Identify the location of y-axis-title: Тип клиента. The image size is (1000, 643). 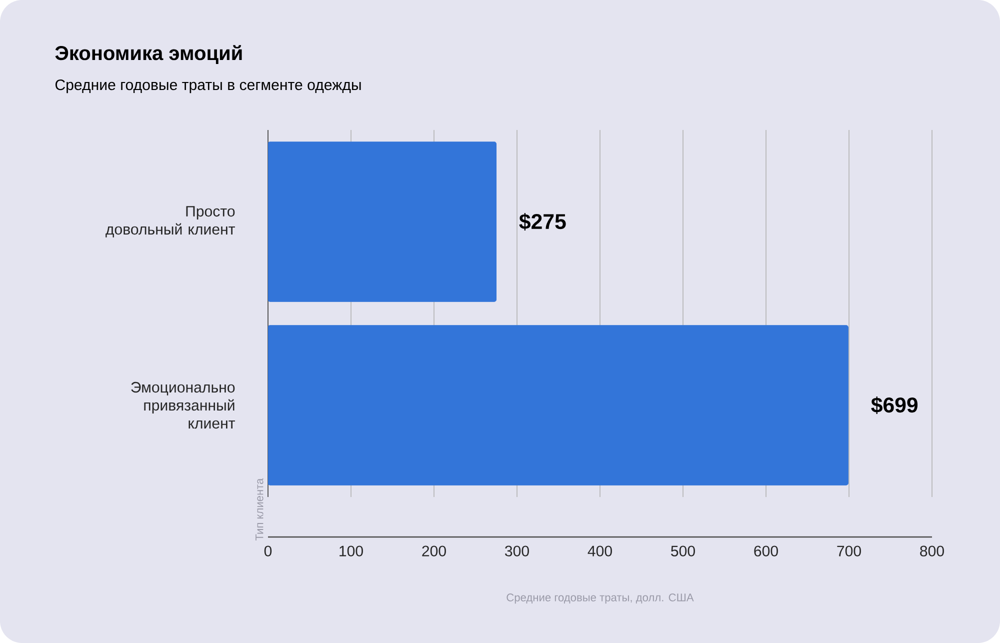
(260, 509).